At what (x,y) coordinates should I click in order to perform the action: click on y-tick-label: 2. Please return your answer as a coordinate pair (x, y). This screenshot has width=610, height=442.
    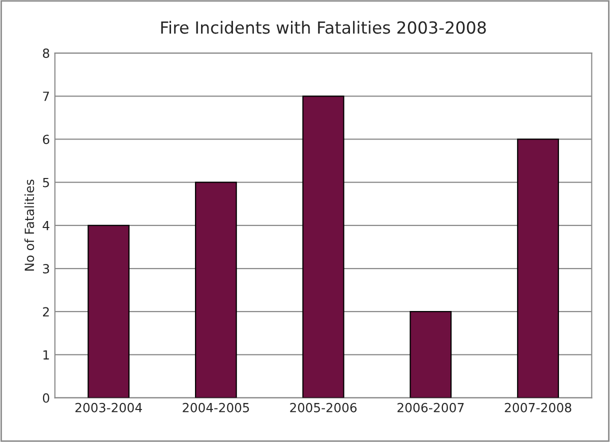
    Looking at the image, I should click on (46, 311).